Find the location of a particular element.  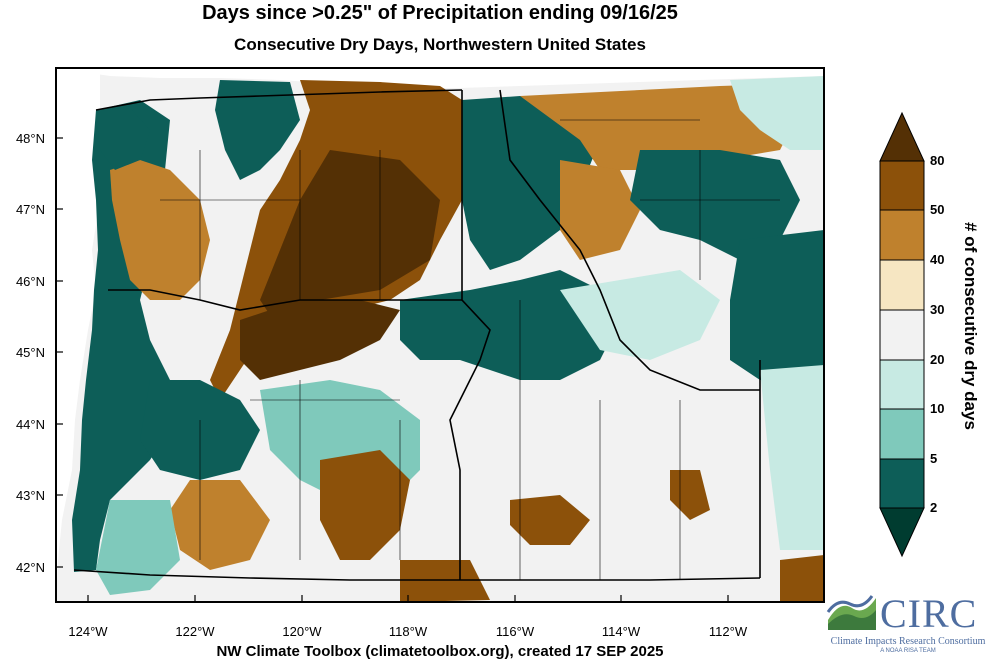

wyoming-light is located at coordinates (792, 457).